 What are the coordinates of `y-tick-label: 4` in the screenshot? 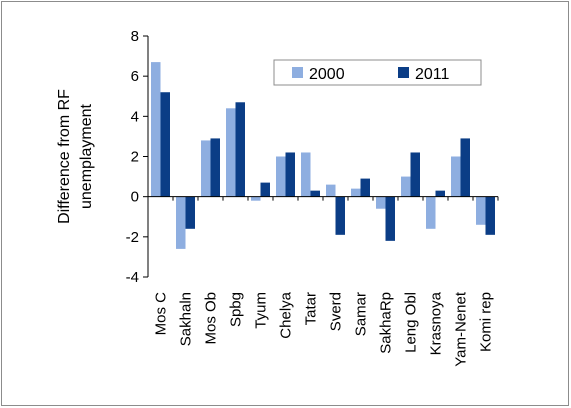 It's located at (135, 116).